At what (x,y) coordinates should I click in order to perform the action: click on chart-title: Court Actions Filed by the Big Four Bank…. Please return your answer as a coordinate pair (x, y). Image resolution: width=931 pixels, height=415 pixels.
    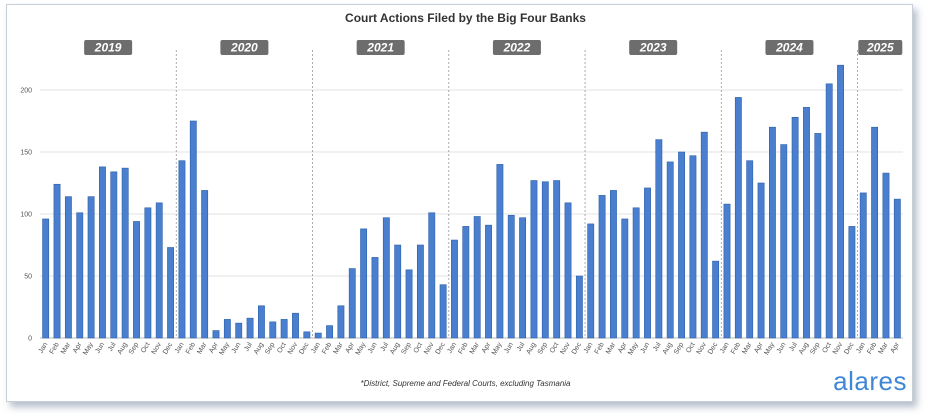
    Looking at the image, I should click on (465, 18).